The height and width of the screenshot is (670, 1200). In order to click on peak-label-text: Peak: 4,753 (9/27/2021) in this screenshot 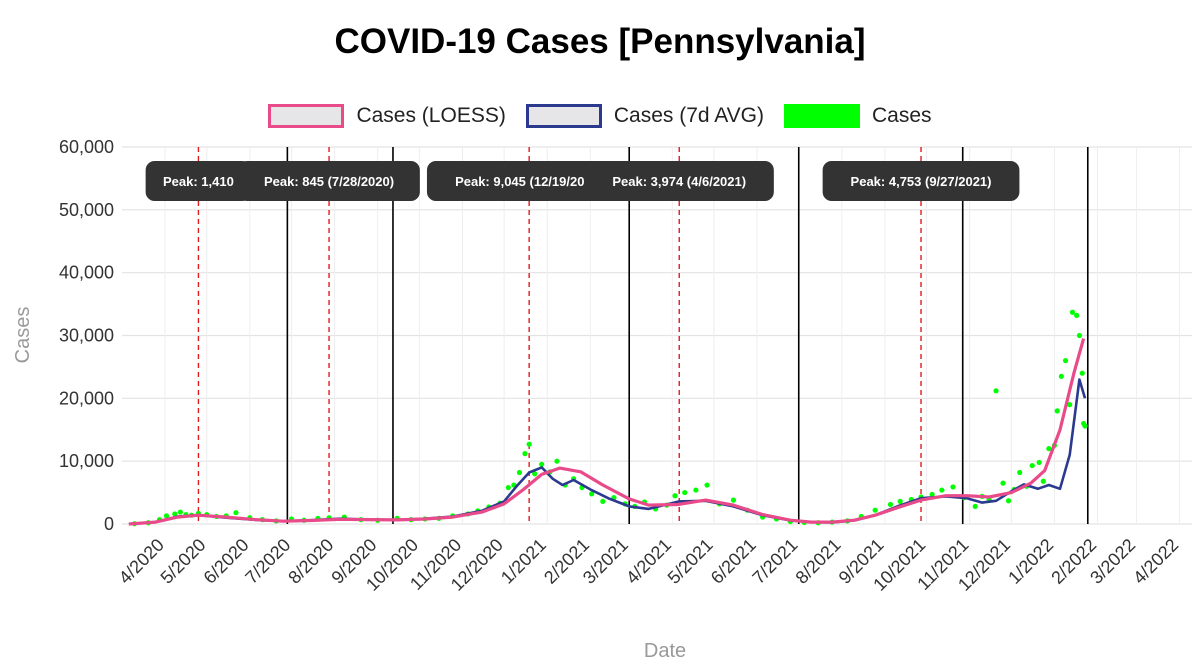, I will do `click(921, 181)`.